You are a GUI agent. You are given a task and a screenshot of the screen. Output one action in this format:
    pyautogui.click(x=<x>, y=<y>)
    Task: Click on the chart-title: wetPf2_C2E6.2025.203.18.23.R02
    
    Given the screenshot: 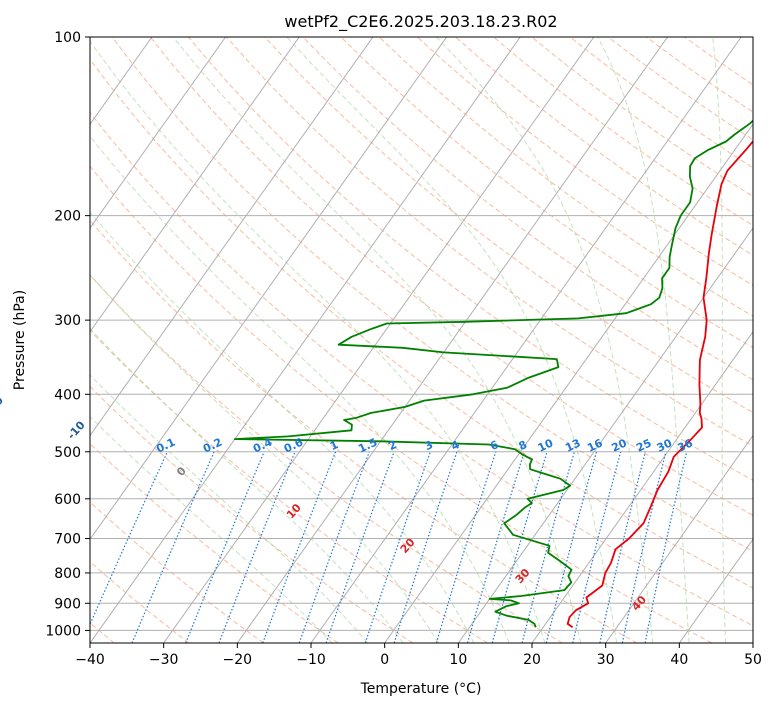 What is the action you would take?
    pyautogui.click(x=420, y=22)
    